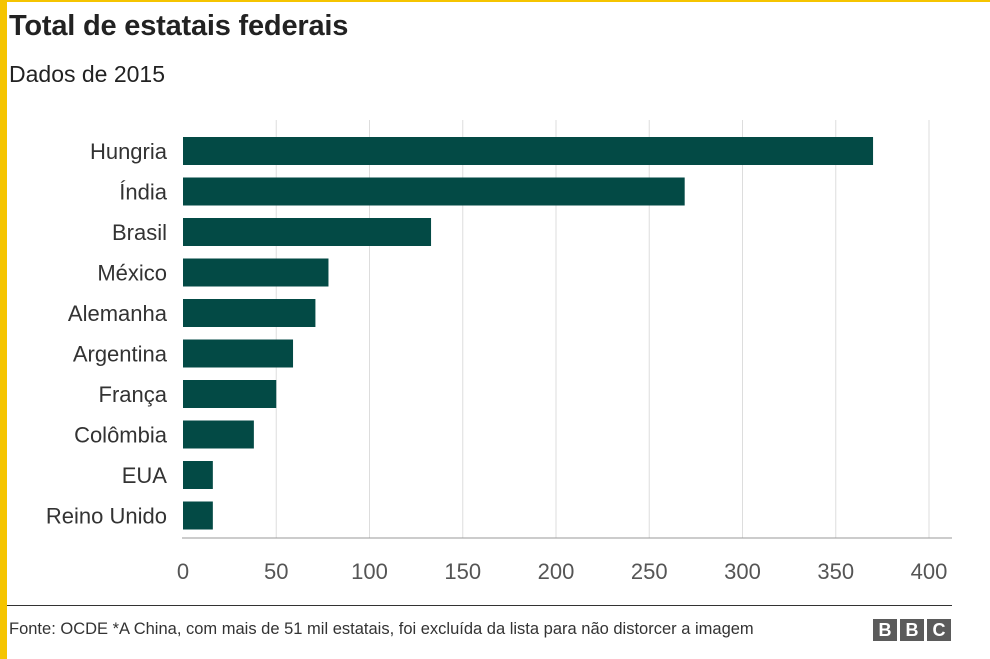 Image resolution: width=990 pixels, height=659 pixels. Describe the element at coordinates (87, 74) in the screenshot. I see `chart-subtitle: Dados de 2015` at that location.